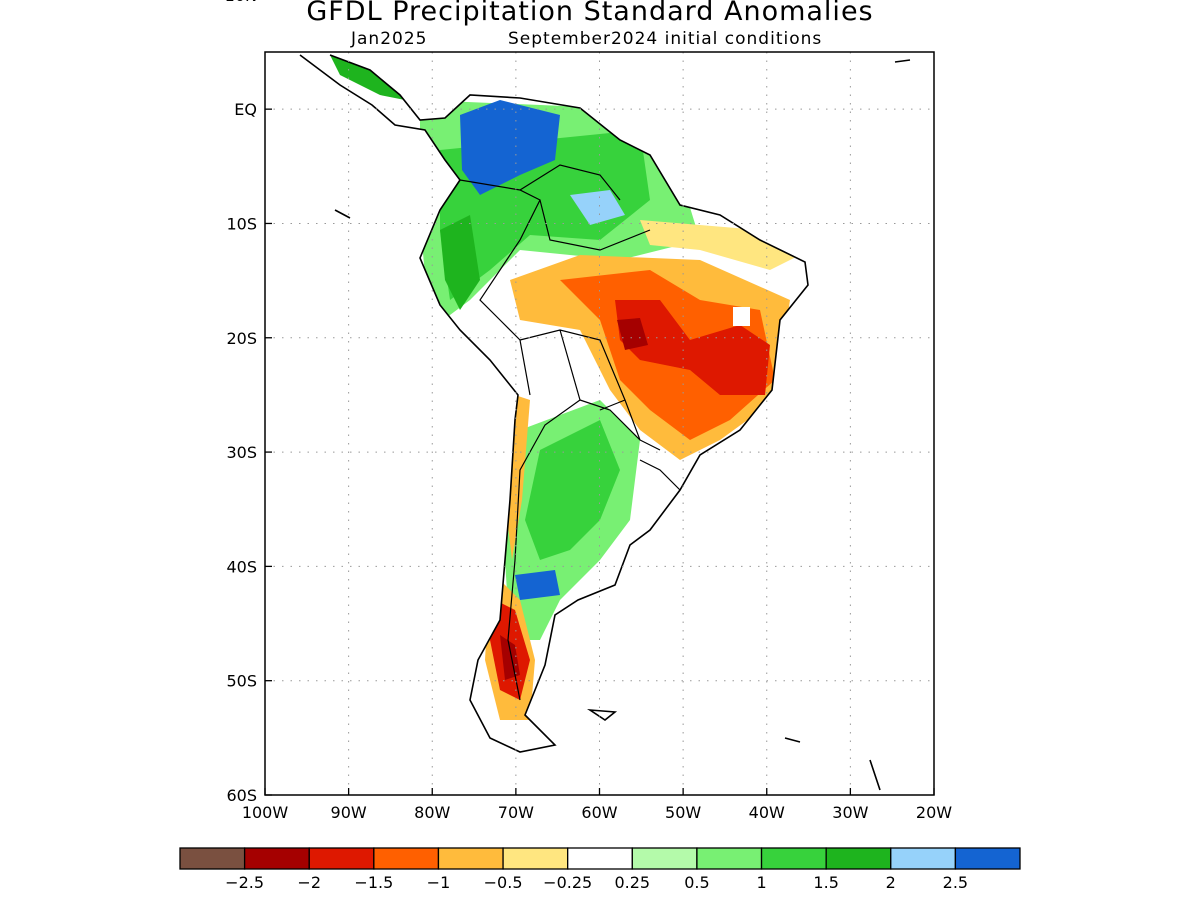 The height and width of the screenshot is (900, 1200). What do you see at coordinates (761, 882) in the screenshot?
I see `colorbar-label: 1` at bounding box center [761, 882].